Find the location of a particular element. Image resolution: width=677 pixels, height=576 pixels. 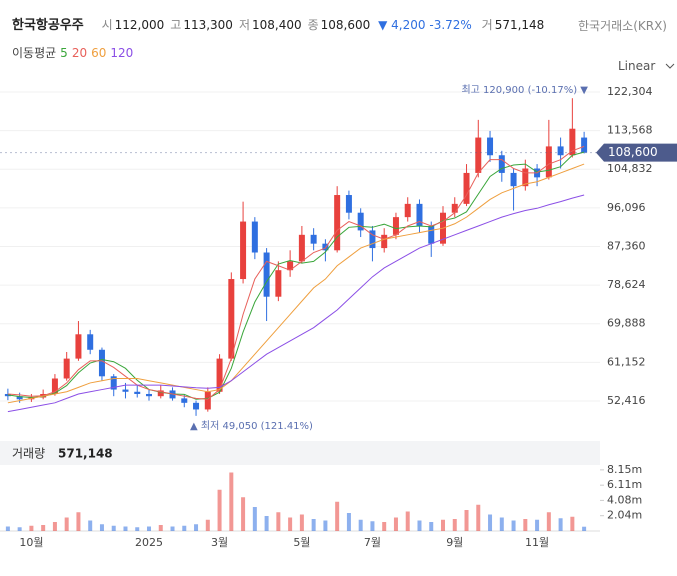

y-tick-label: 69,888 is located at coordinates (626, 323).